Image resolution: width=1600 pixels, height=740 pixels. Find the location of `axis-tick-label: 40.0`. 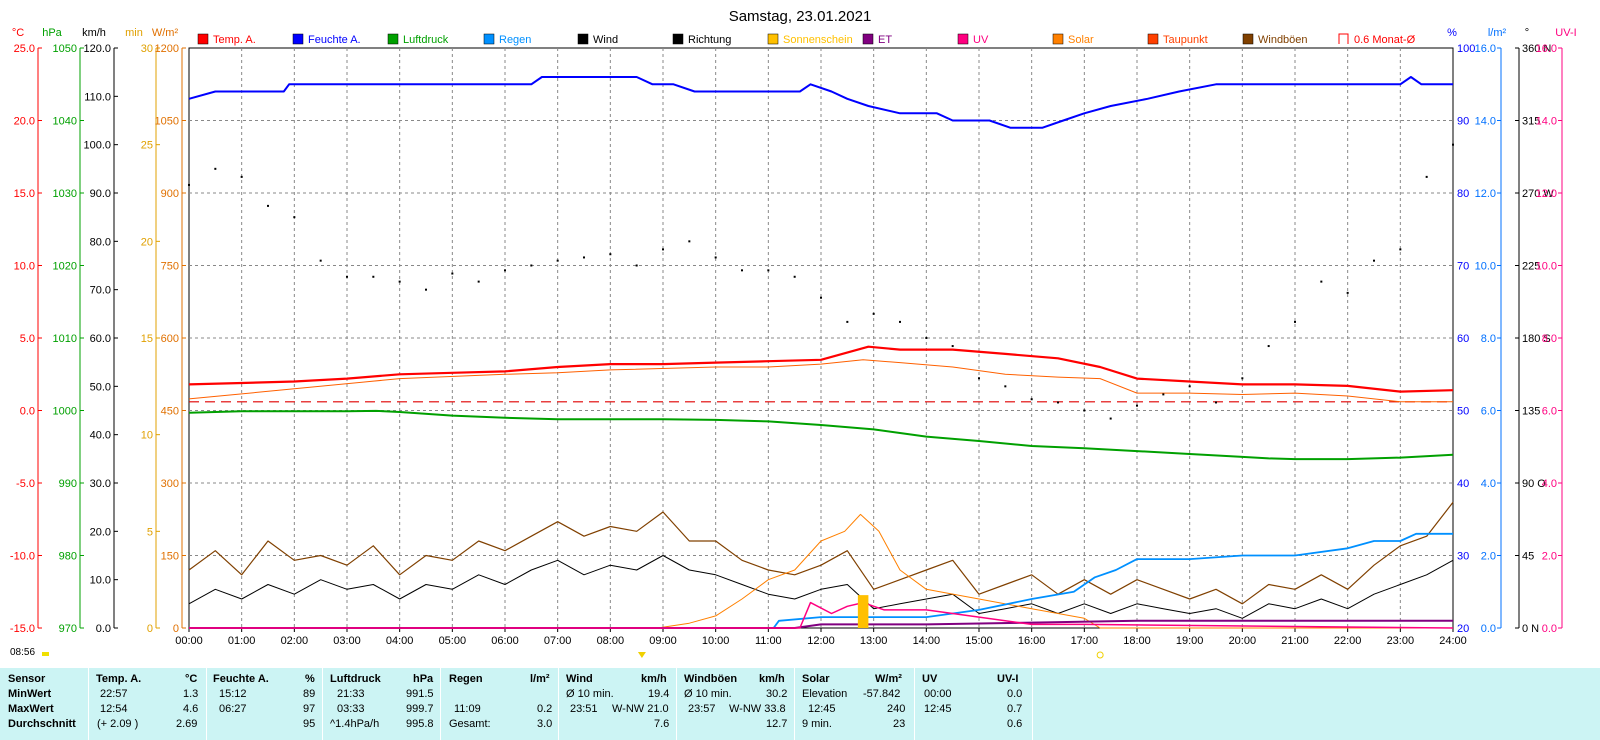

axis-tick-label: 40.0 is located at coordinates (100, 436).